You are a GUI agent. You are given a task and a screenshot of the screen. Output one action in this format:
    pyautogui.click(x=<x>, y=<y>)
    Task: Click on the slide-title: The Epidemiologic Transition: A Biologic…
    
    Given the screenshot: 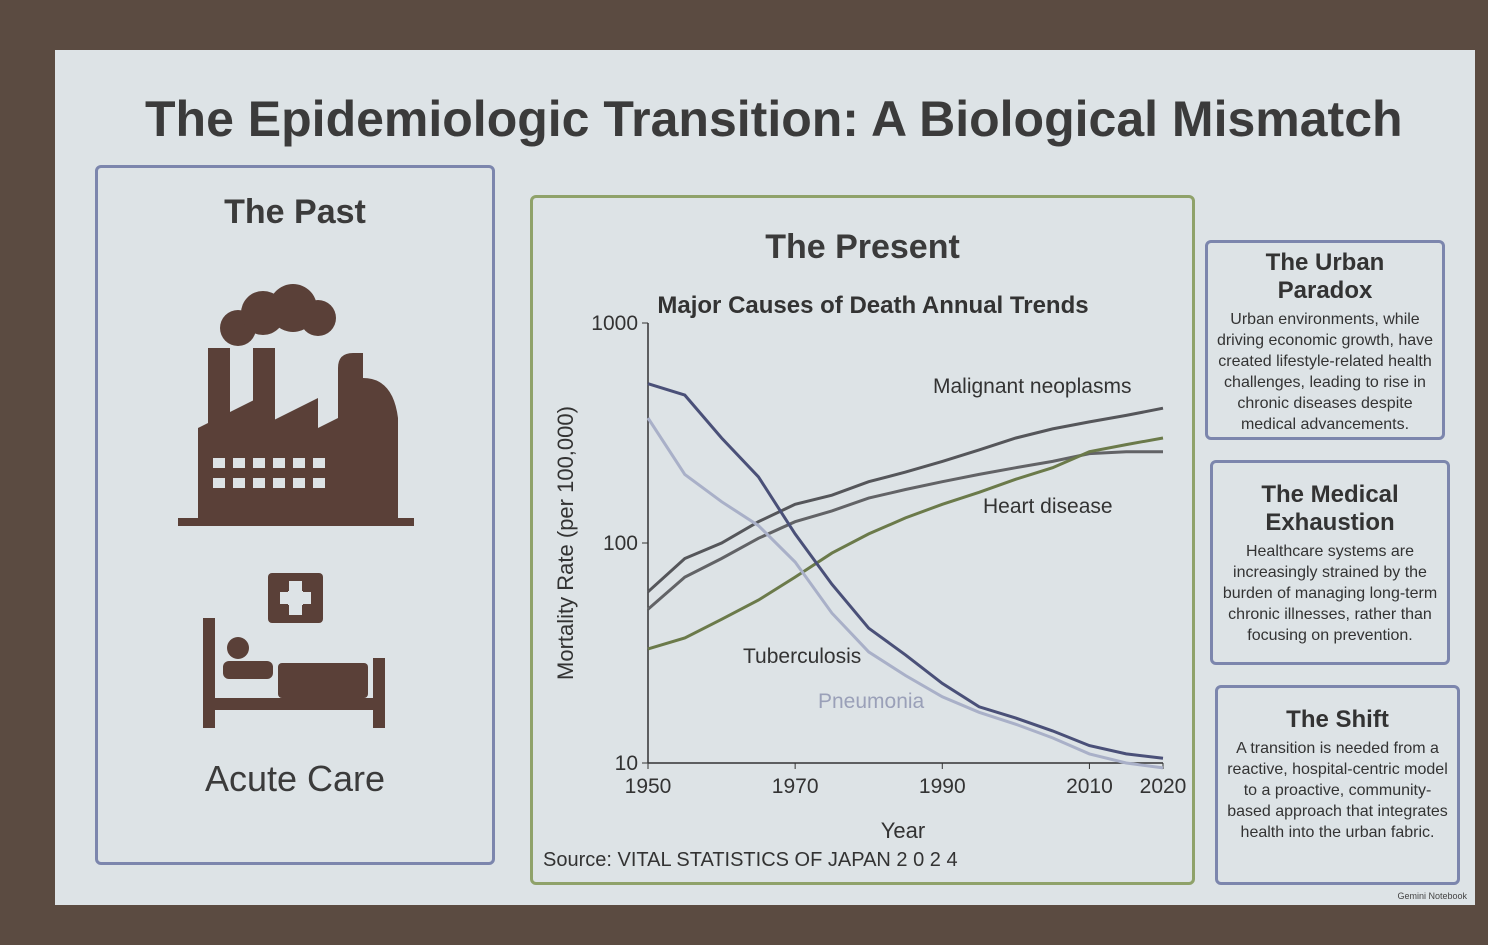 What is the action you would take?
    pyautogui.click(x=774, y=119)
    